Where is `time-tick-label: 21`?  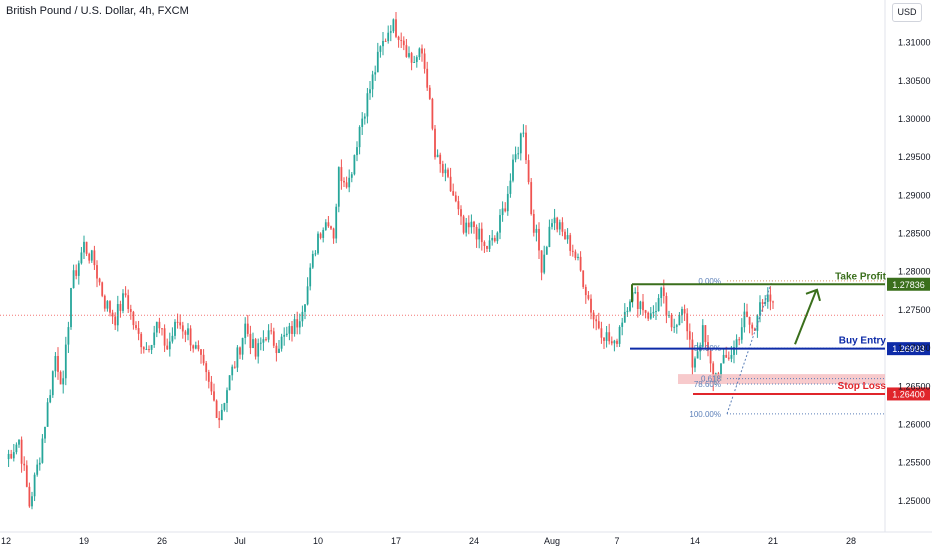
time-tick-label: 21 is located at coordinates (773, 541).